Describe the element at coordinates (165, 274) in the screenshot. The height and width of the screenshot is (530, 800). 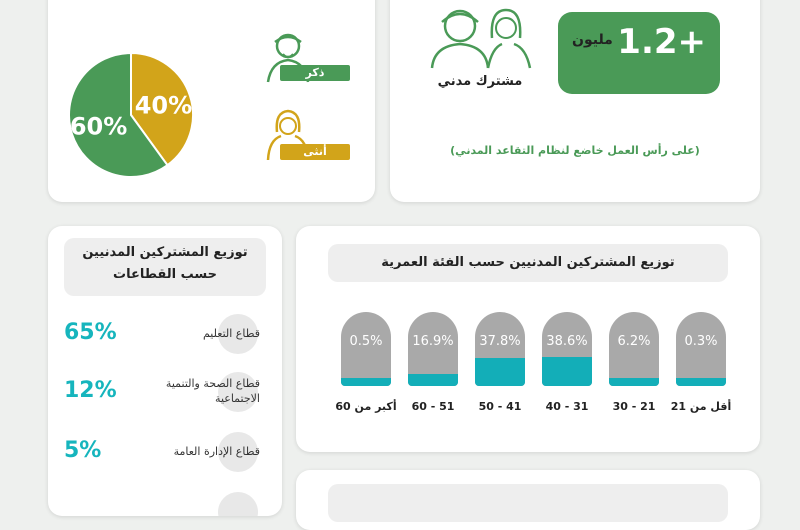
I see `sectors-title-line2: حسب القطاعات` at that location.